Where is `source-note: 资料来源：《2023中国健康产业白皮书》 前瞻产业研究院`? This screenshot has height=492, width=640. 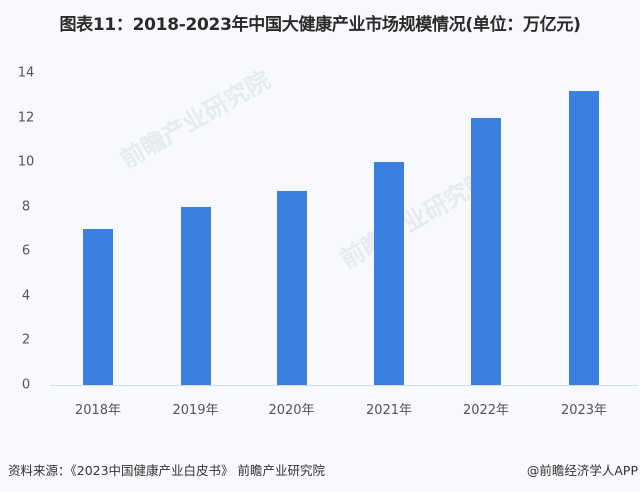 source-note: 资料来源：《2023中国健康产业白皮书》 前瞻产业研究院 is located at coordinates (167, 470).